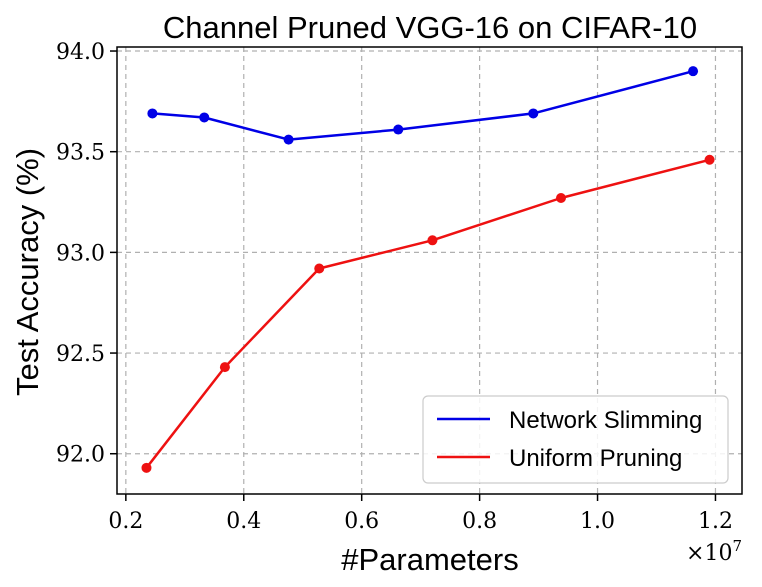  What do you see at coordinates (595, 458) in the screenshot?
I see `legend-label-uniform-pruning: Uniform Pruning` at bounding box center [595, 458].